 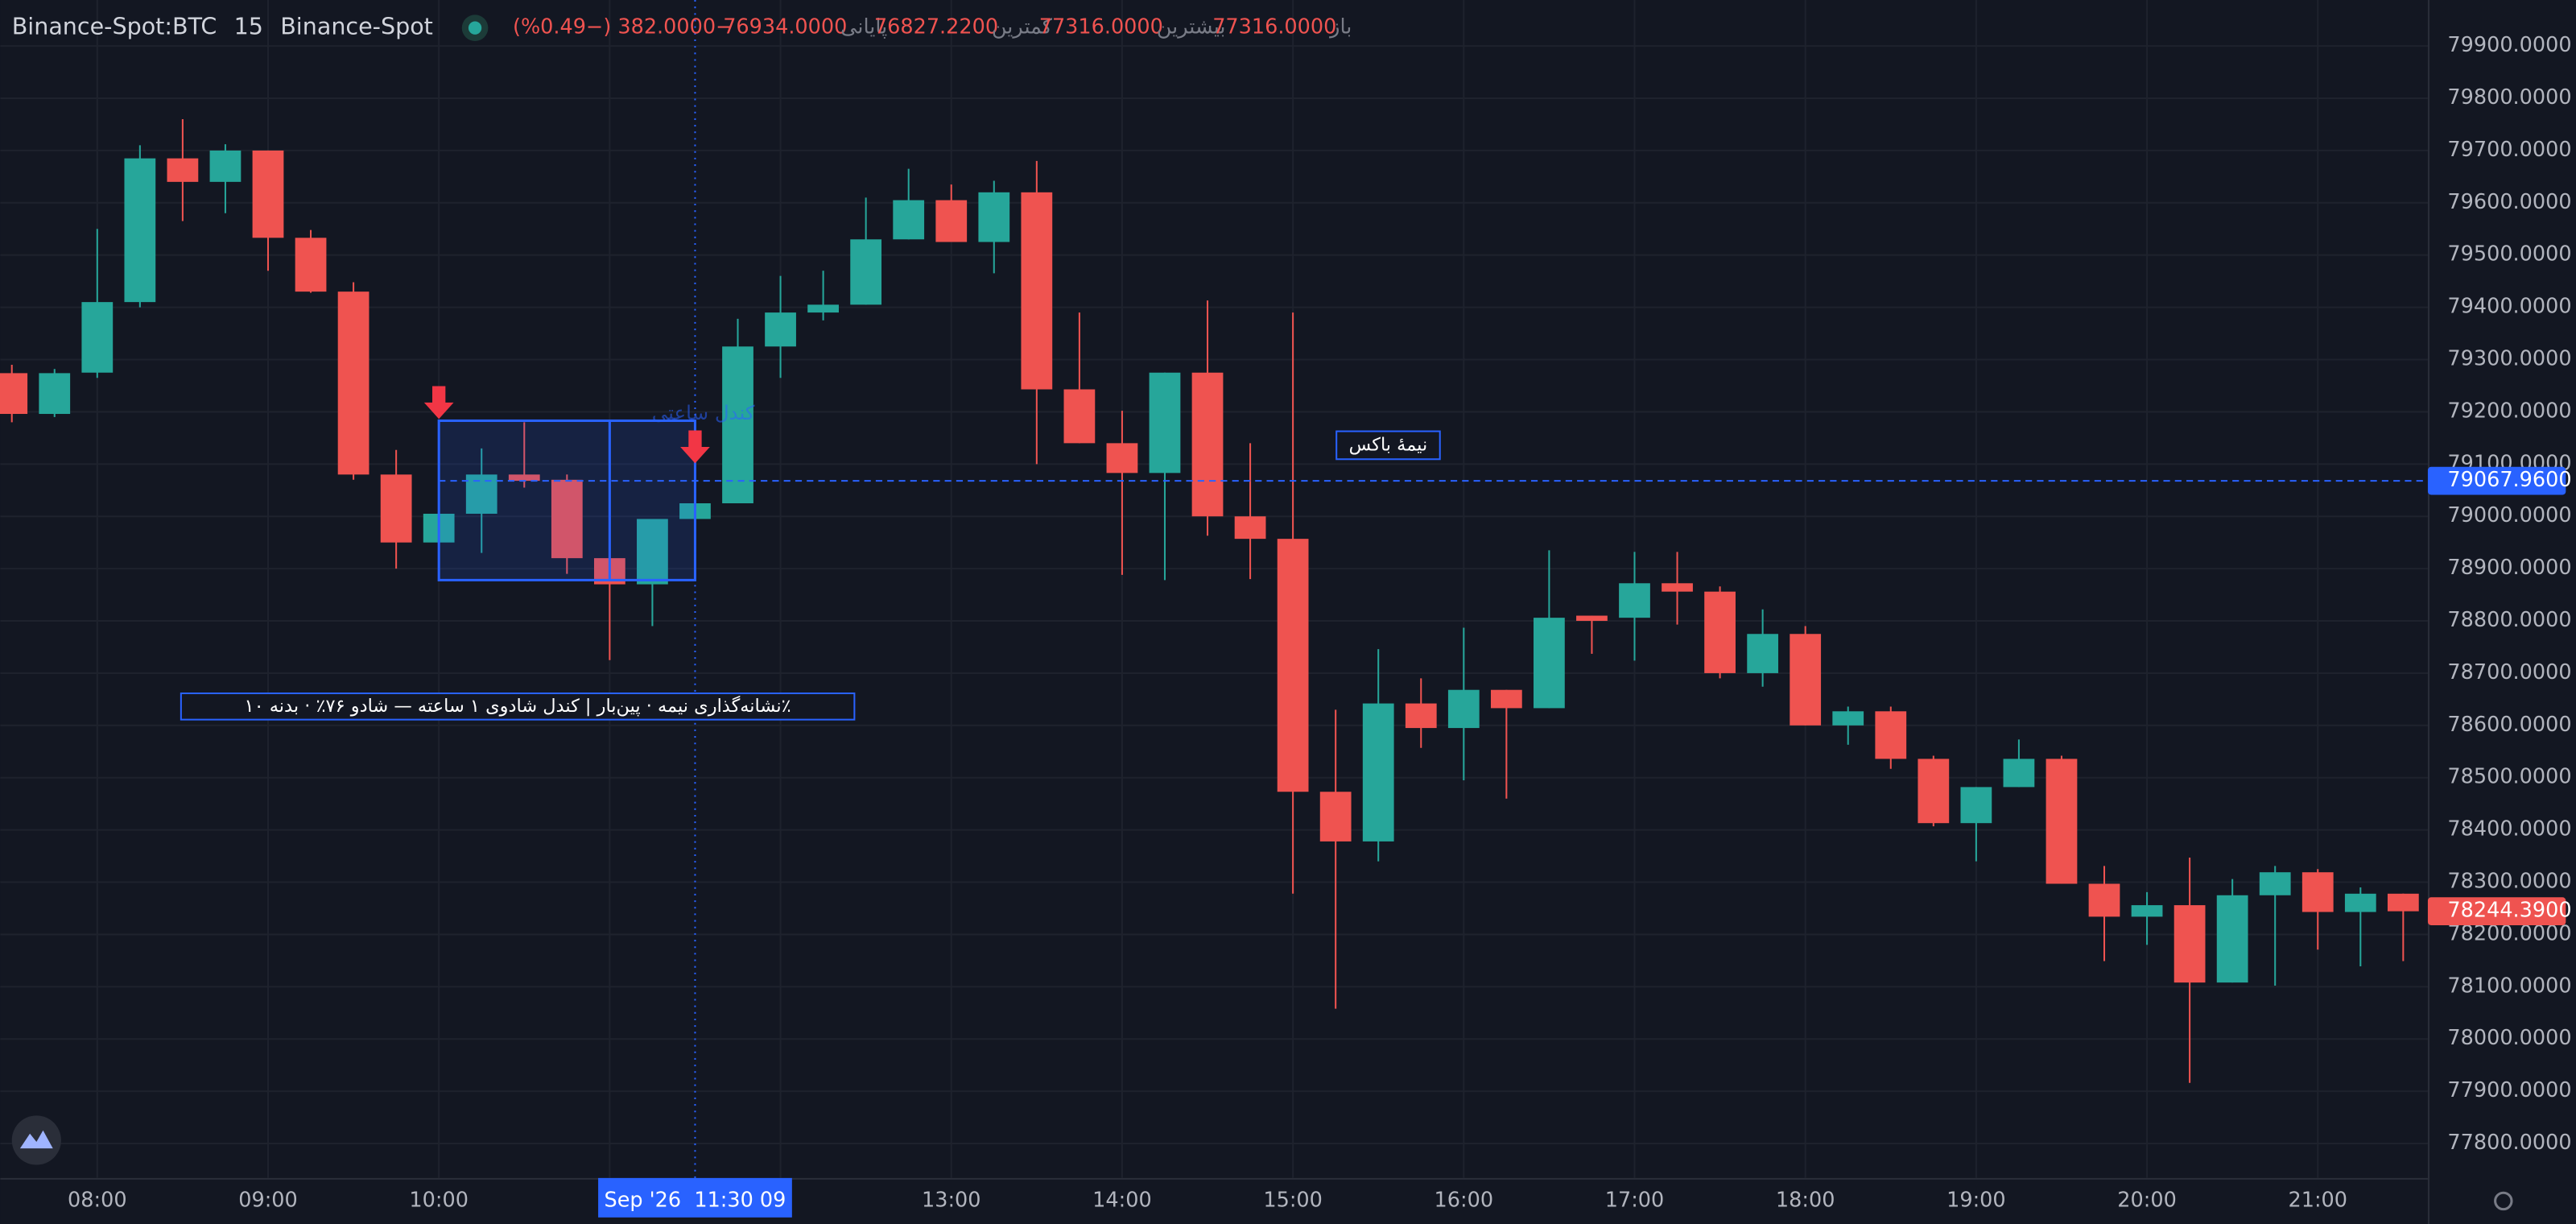 What do you see at coordinates (951, 1200) in the screenshot?
I see `x-tick-label: 13:00` at bounding box center [951, 1200].